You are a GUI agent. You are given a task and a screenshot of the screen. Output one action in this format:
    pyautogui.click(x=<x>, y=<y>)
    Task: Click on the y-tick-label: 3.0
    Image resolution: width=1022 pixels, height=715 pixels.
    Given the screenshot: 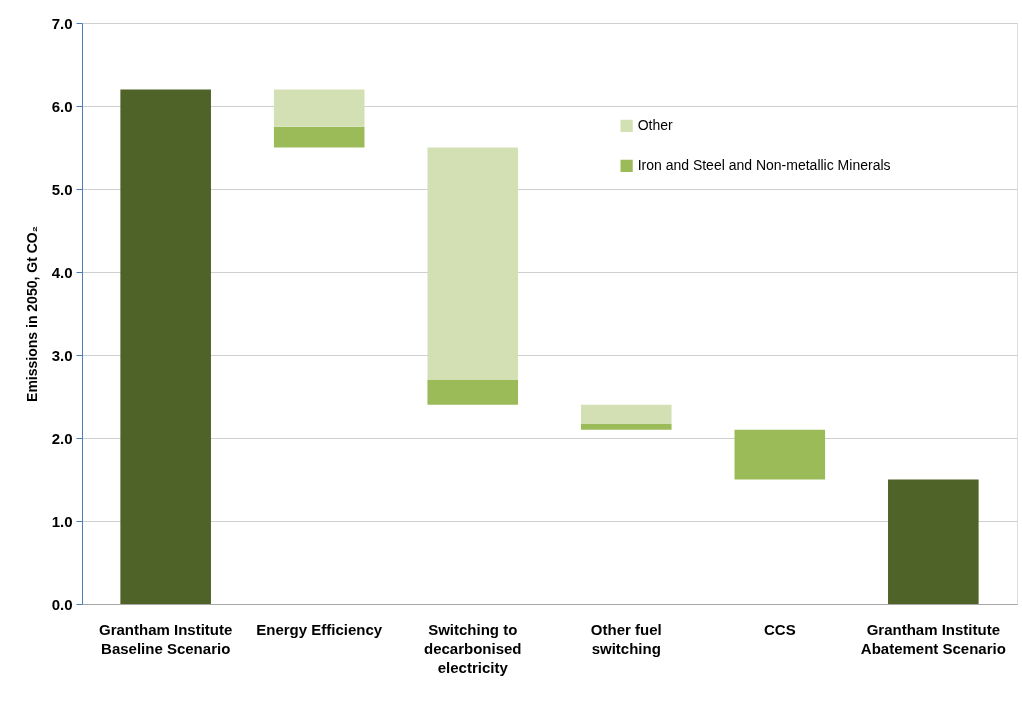 What is the action you would take?
    pyautogui.click(x=62, y=355)
    